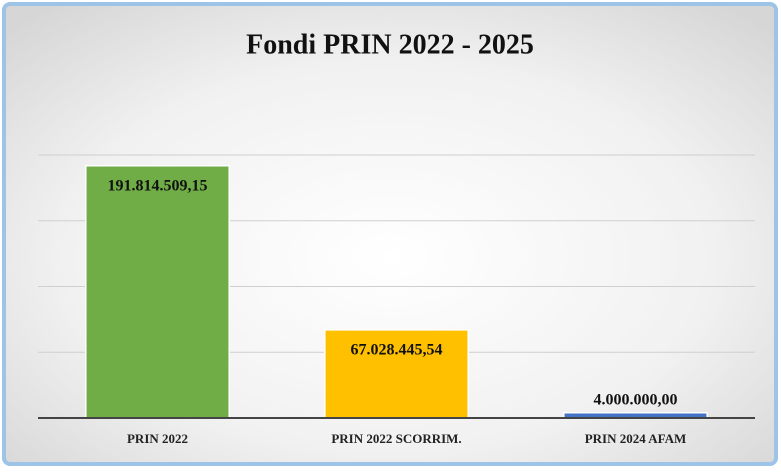 The image size is (781, 474). I want to click on x-tick-label: PRIN 2022 SCORRIM., so click(396, 438).